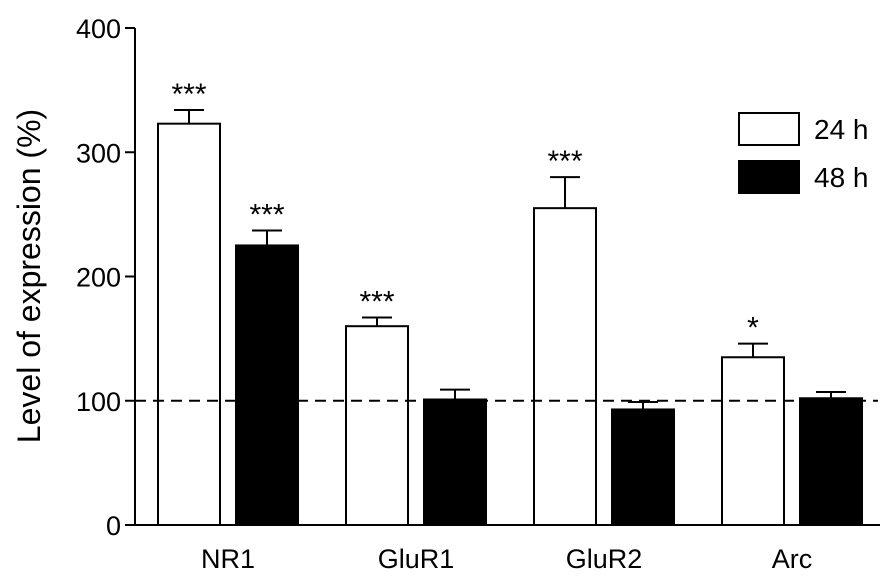 The height and width of the screenshot is (584, 892). I want to click on y-tick-label: 200, so click(98, 278).